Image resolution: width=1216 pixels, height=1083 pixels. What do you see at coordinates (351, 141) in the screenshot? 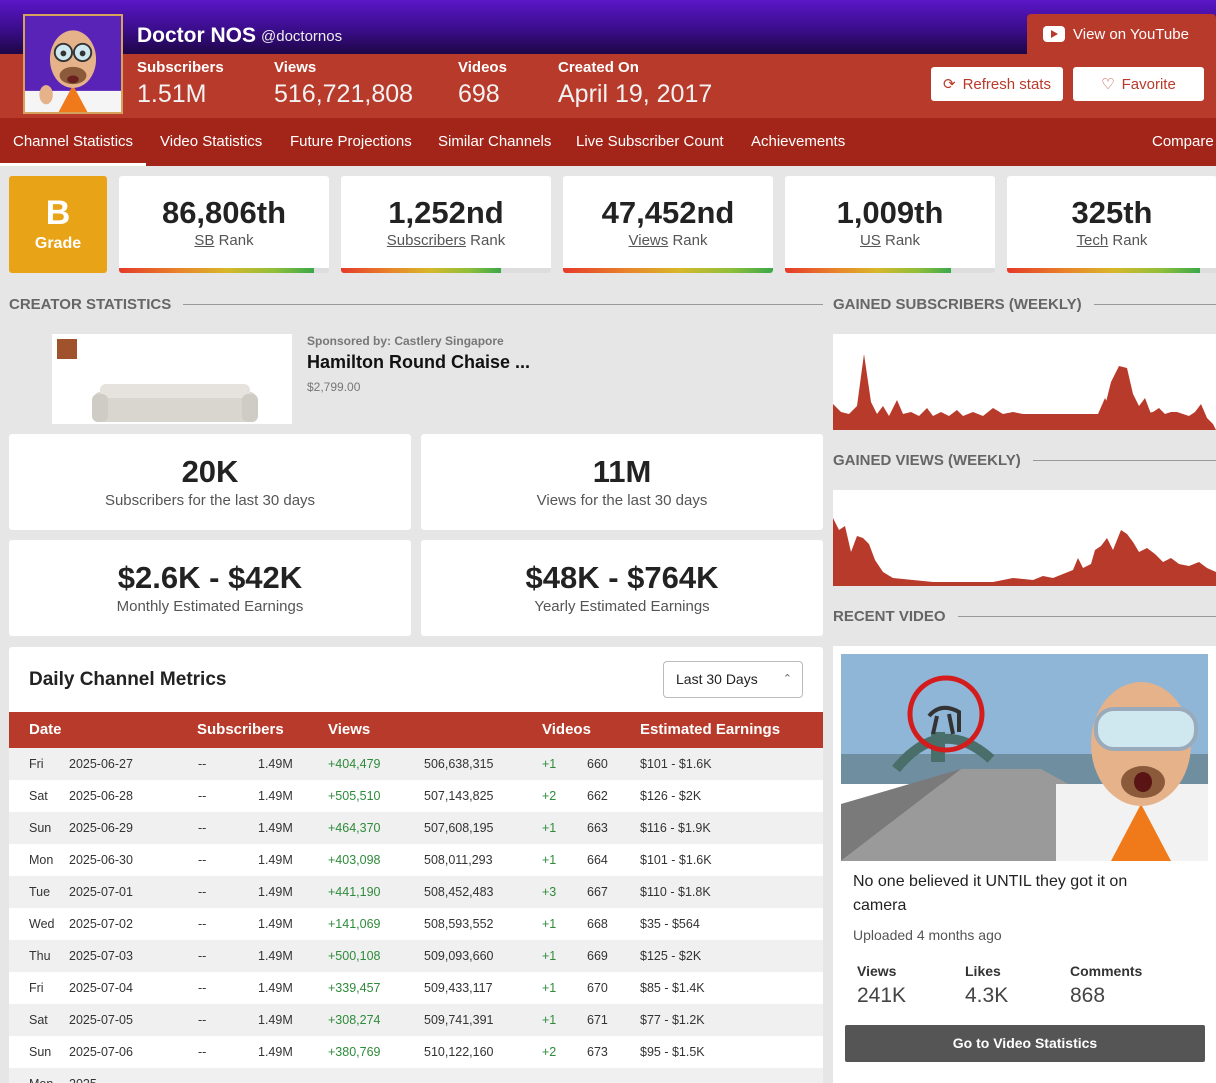
I see `tab-future-projections: Future Projections` at bounding box center [351, 141].